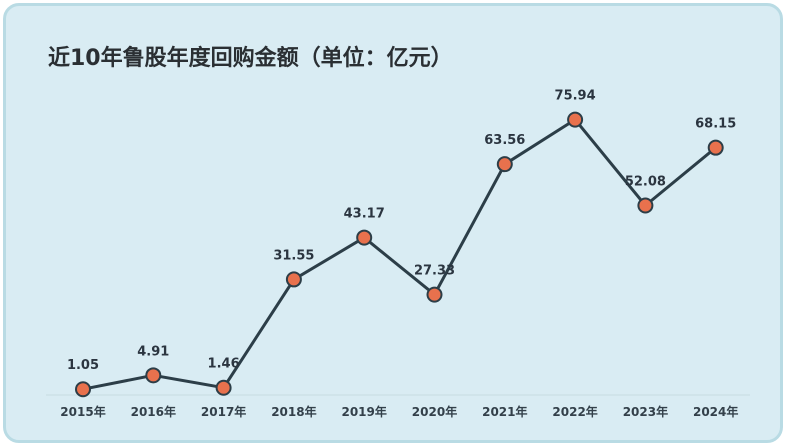 This screenshot has height=446, width=786. What do you see at coordinates (645, 411) in the screenshot?
I see `x-tick-label: 2023年` at bounding box center [645, 411].